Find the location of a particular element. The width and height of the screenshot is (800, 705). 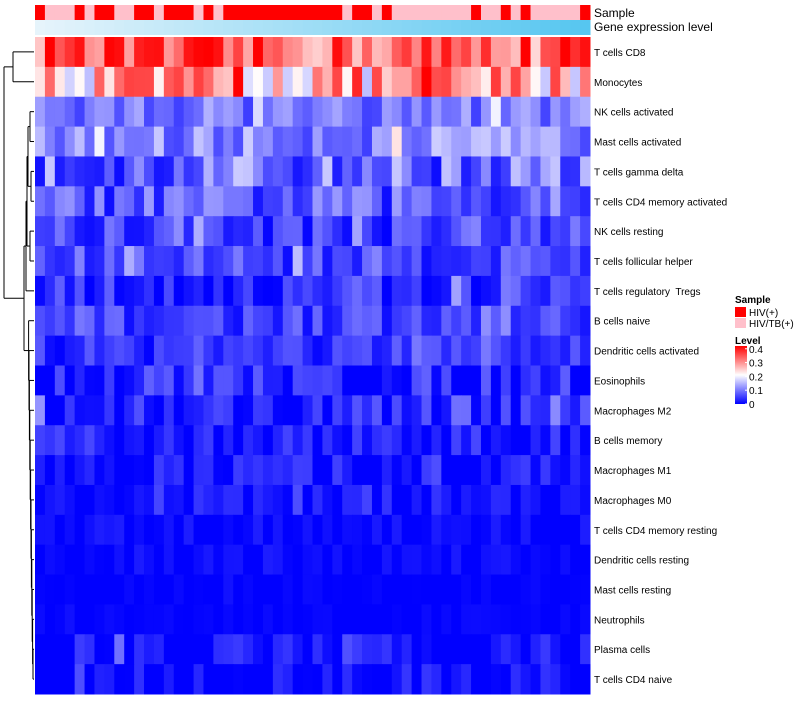

row-label: Macrophages M1 is located at coordinates (633, 471).